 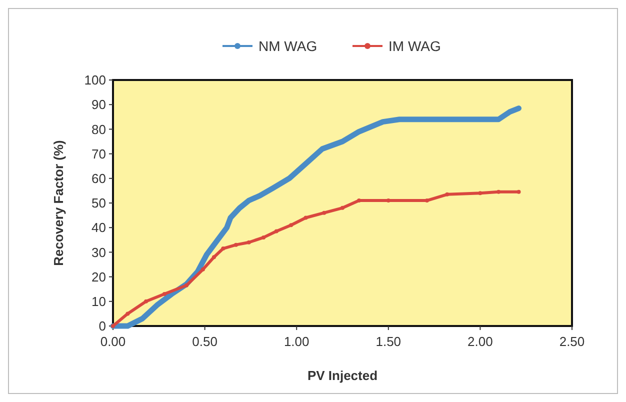 What do you see at coordinates (99, 301) in the screenshot?
I see `y-tick-label: 10` at bounding box center [99, 301].